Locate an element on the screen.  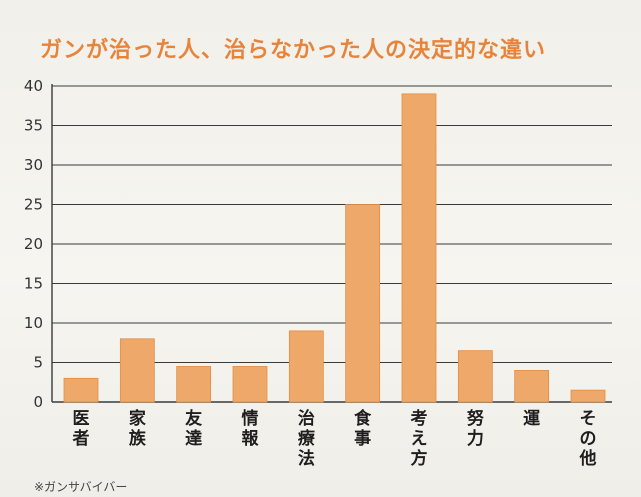
category-label: 治療法 is located at coordinates (307, 438).